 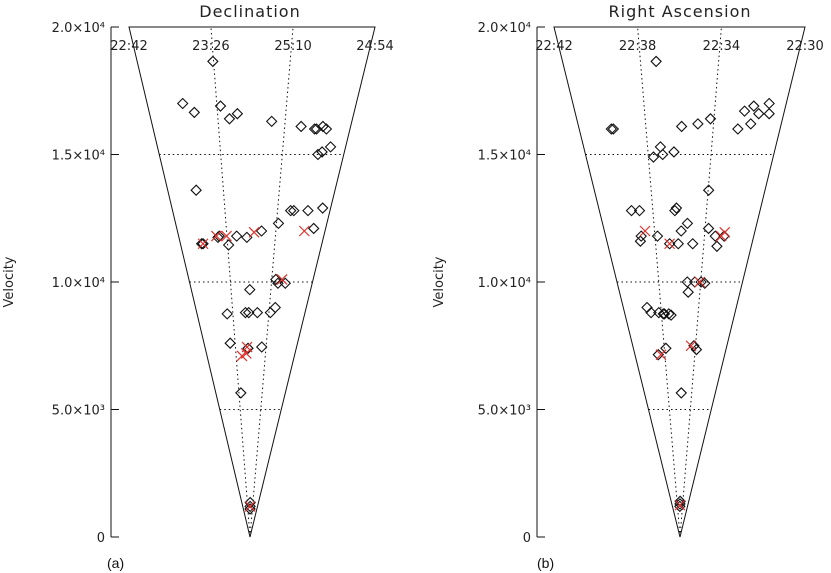 I want to click on chart-title: Declination, so click(x=249, y=11).